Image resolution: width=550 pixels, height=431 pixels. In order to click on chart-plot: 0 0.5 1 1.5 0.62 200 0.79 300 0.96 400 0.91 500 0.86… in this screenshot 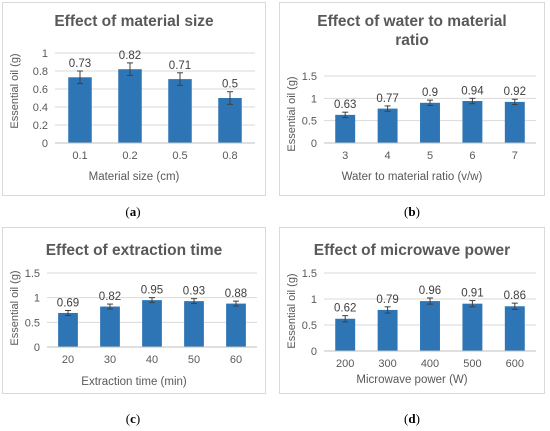, I will do `click(419, 319)`.